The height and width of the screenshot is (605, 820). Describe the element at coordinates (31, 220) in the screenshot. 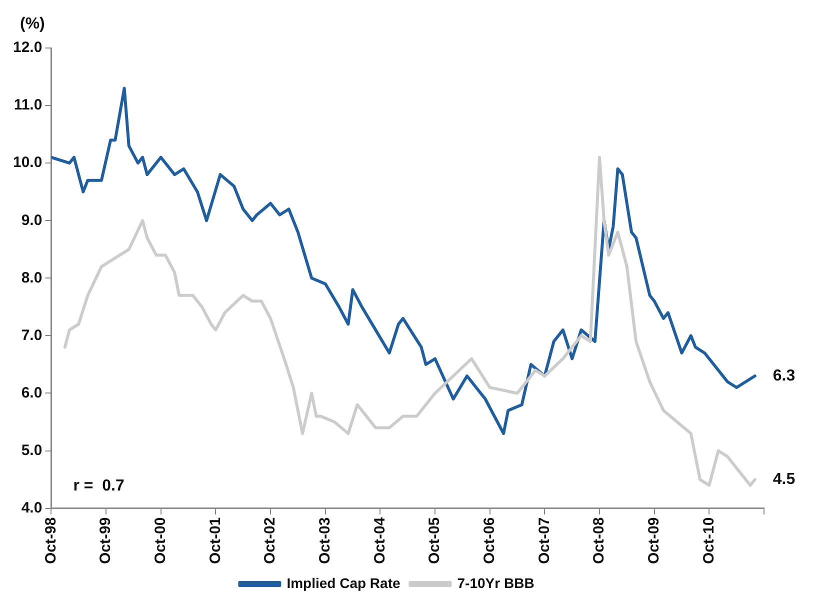

I see `y-tick-label: 9.0` at that location.